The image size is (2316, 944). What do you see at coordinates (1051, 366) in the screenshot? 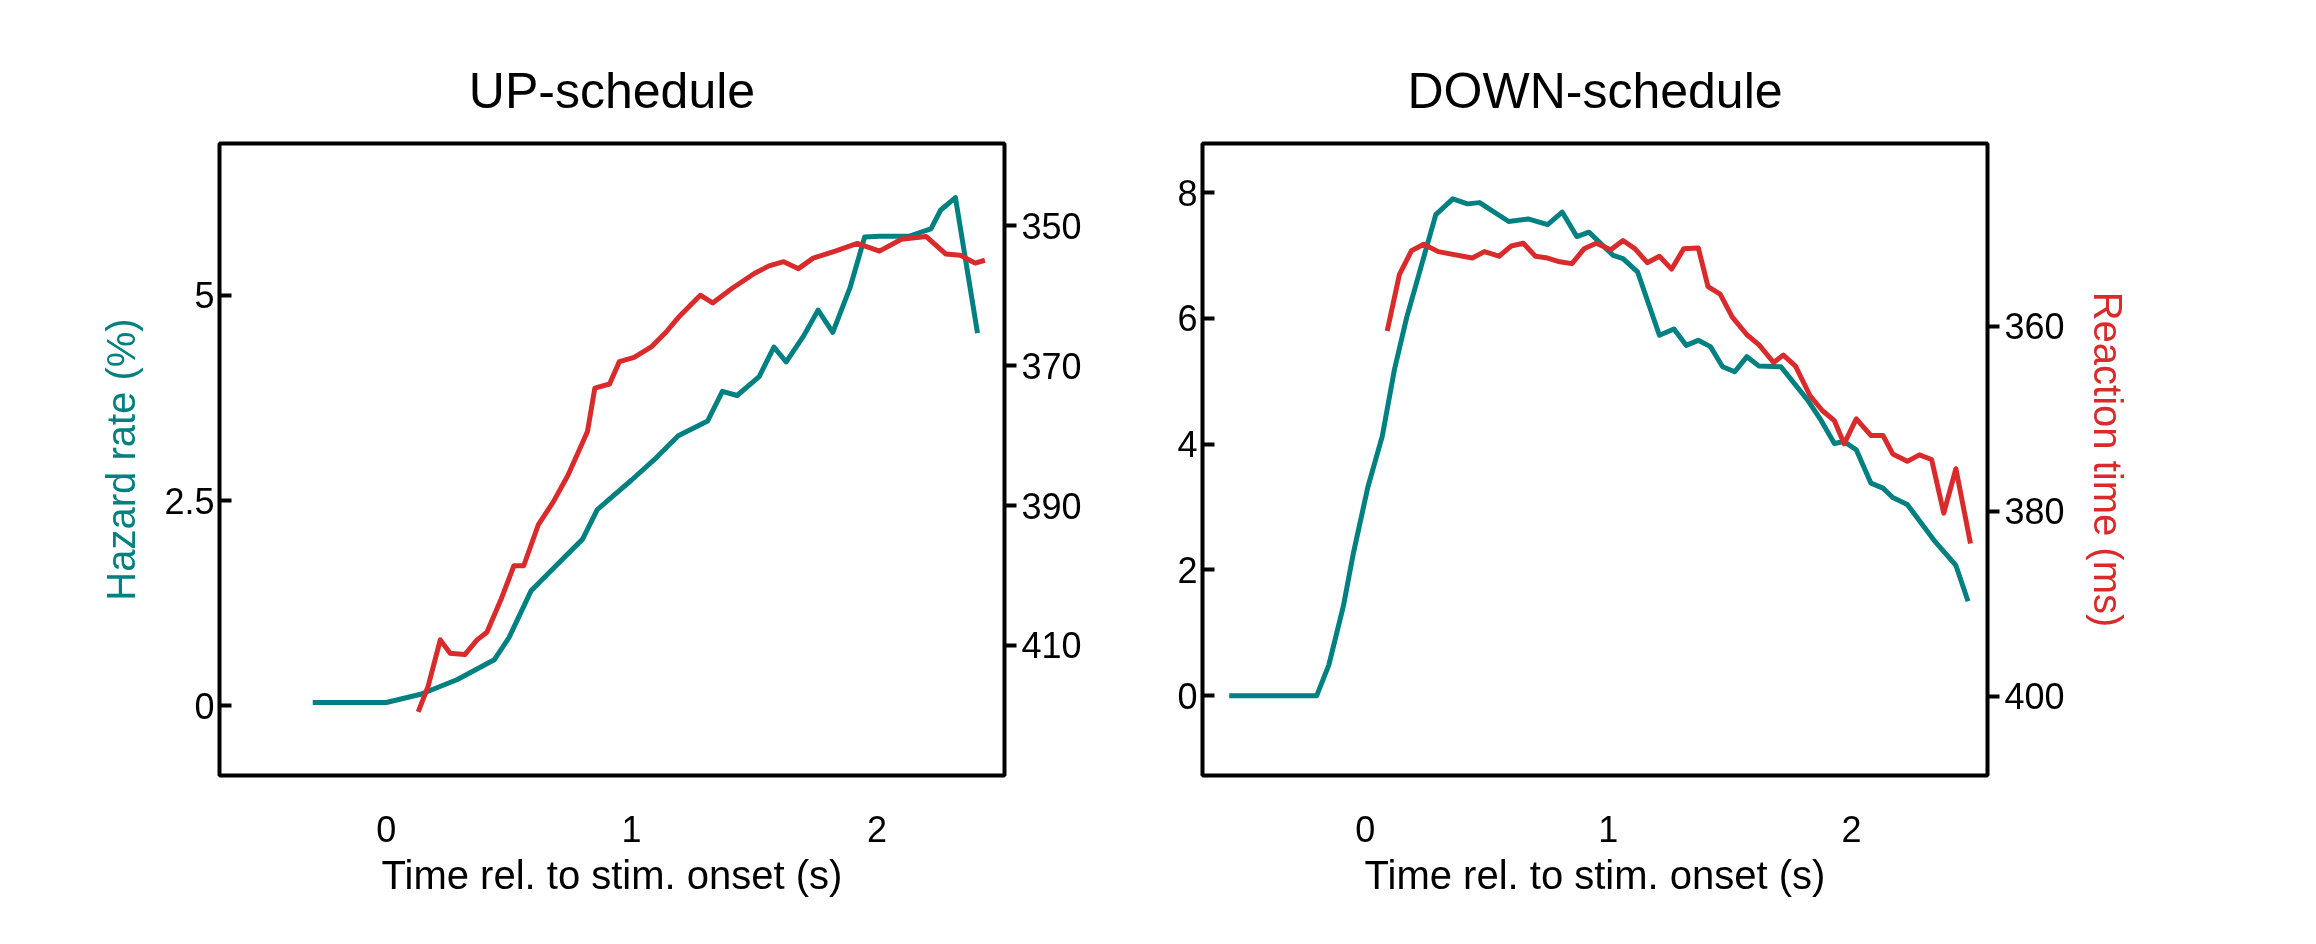
I see `y2-tick-label: 370` at bounding box center [1051, 366].